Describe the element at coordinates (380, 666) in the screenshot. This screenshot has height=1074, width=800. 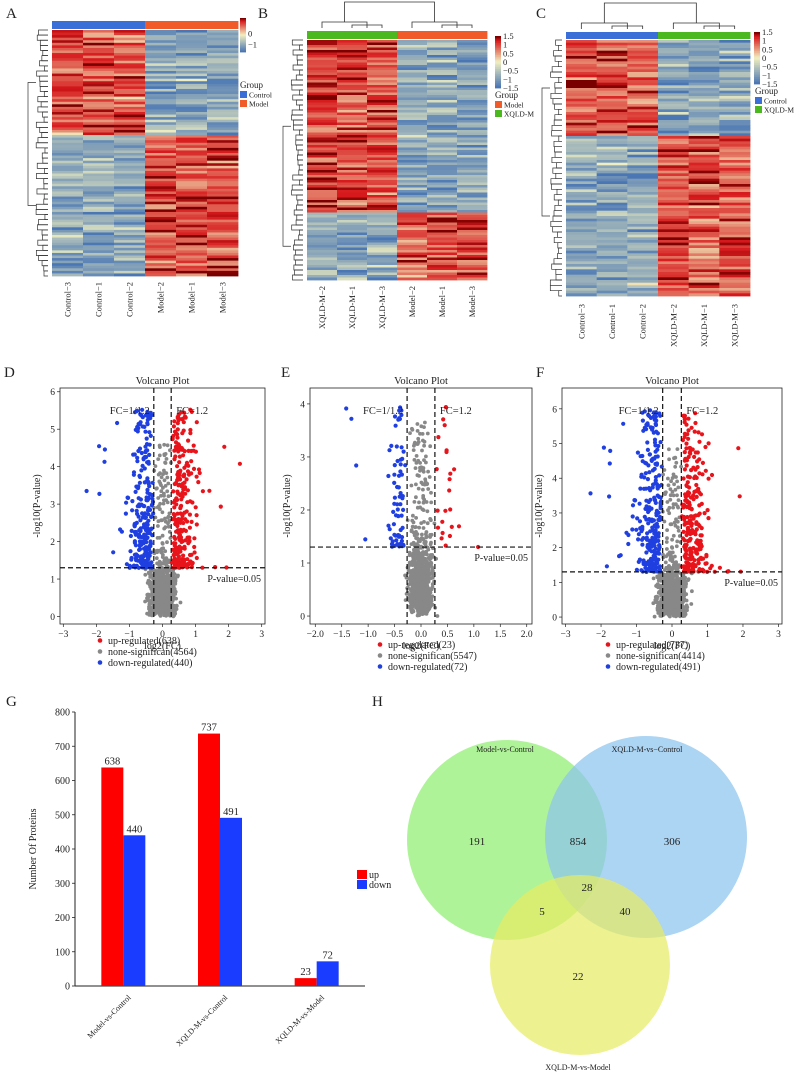
I see `legend-dot` at that location.